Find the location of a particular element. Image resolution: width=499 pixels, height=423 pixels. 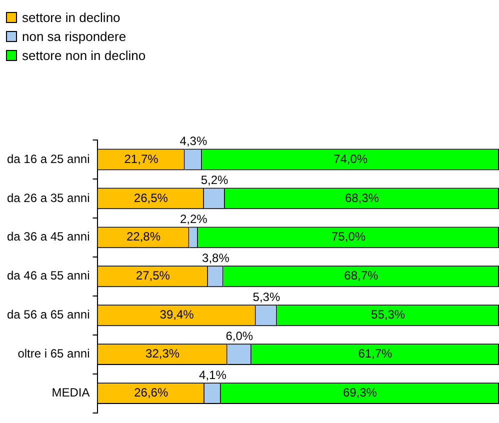

data-label: 68,3% is located at coordinates (362, 197).